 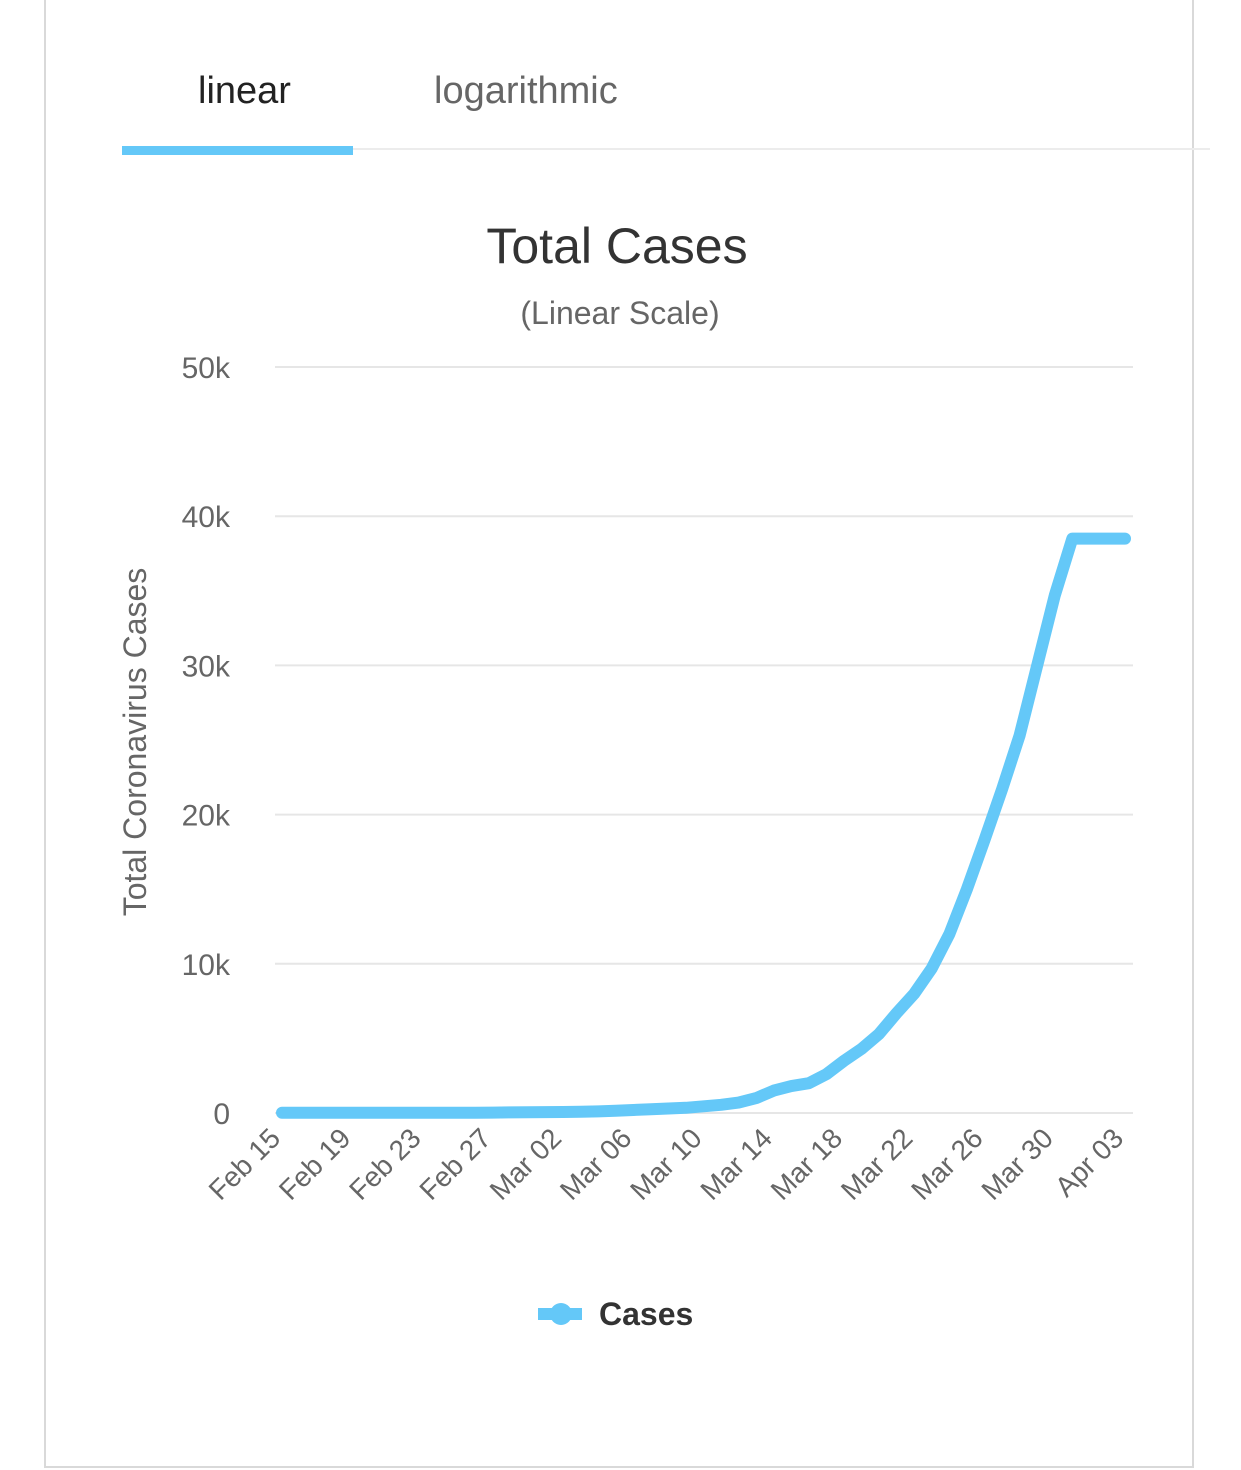 What do you see at coordinates (206, 965) in the screenshot?
I see `y-tick-label: 10k` at bounding box center [206, 965].